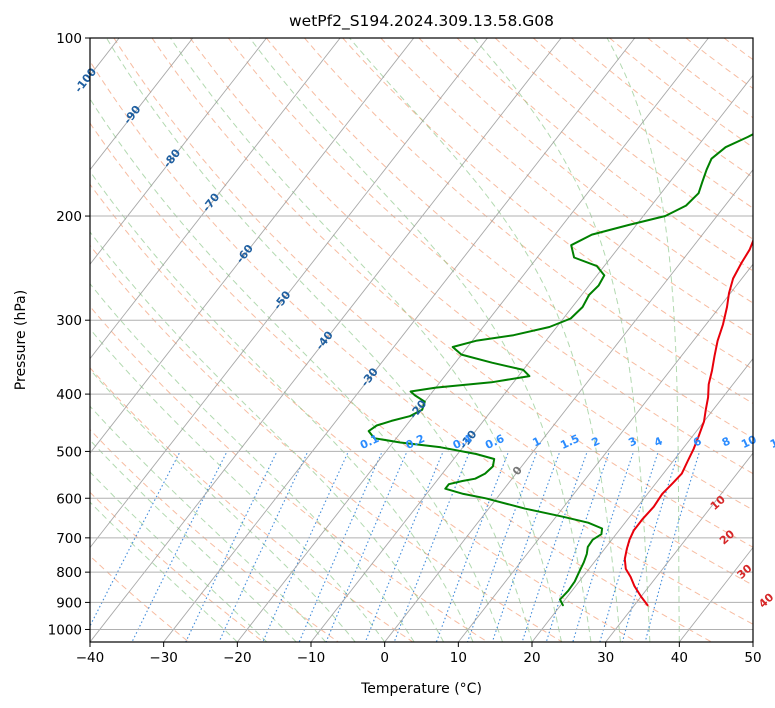 Image resolution: width=775 pixels, height=708 pixels. Describe the element at coordinates (749, 442) in the screenshot. I see `mixing-ratio-label: 10` at that location.